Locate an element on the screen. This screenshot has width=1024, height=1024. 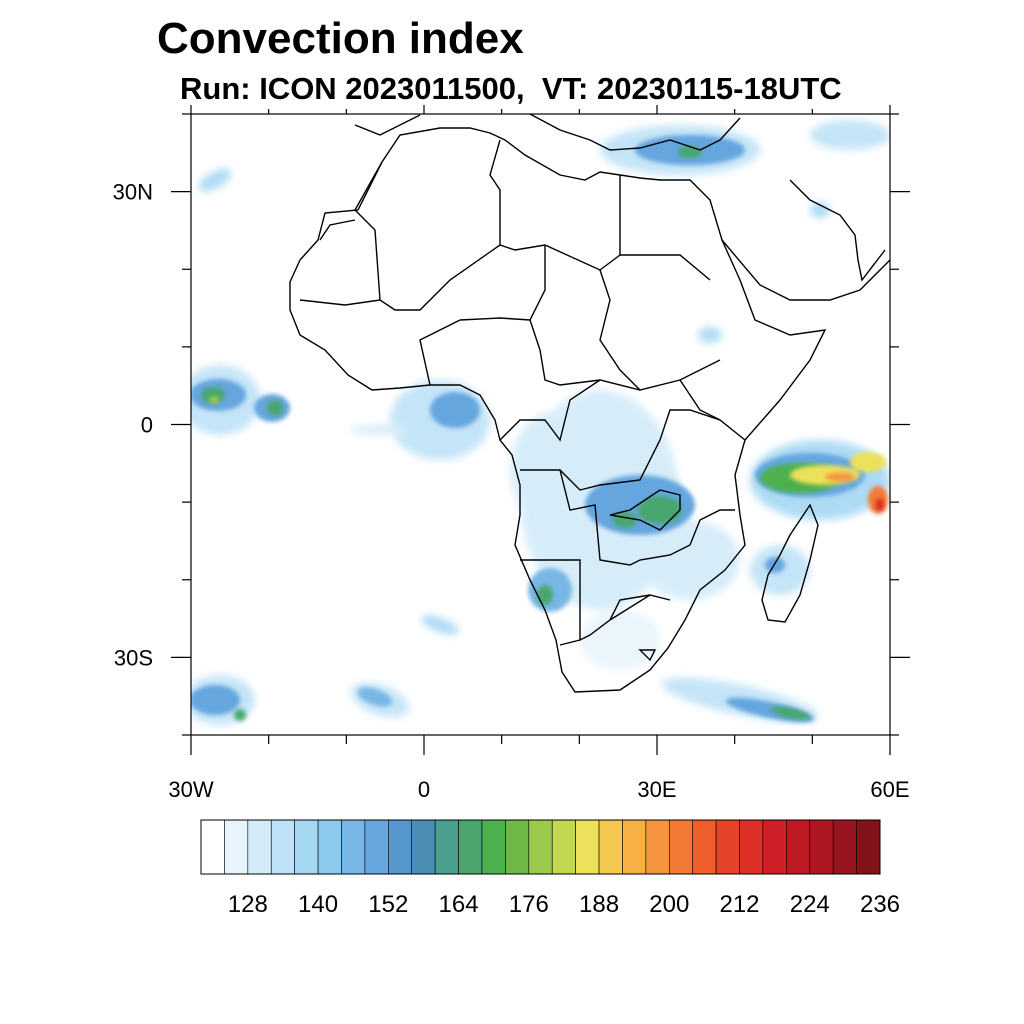
lat-label: 30N is located at coordinates (133, 192).